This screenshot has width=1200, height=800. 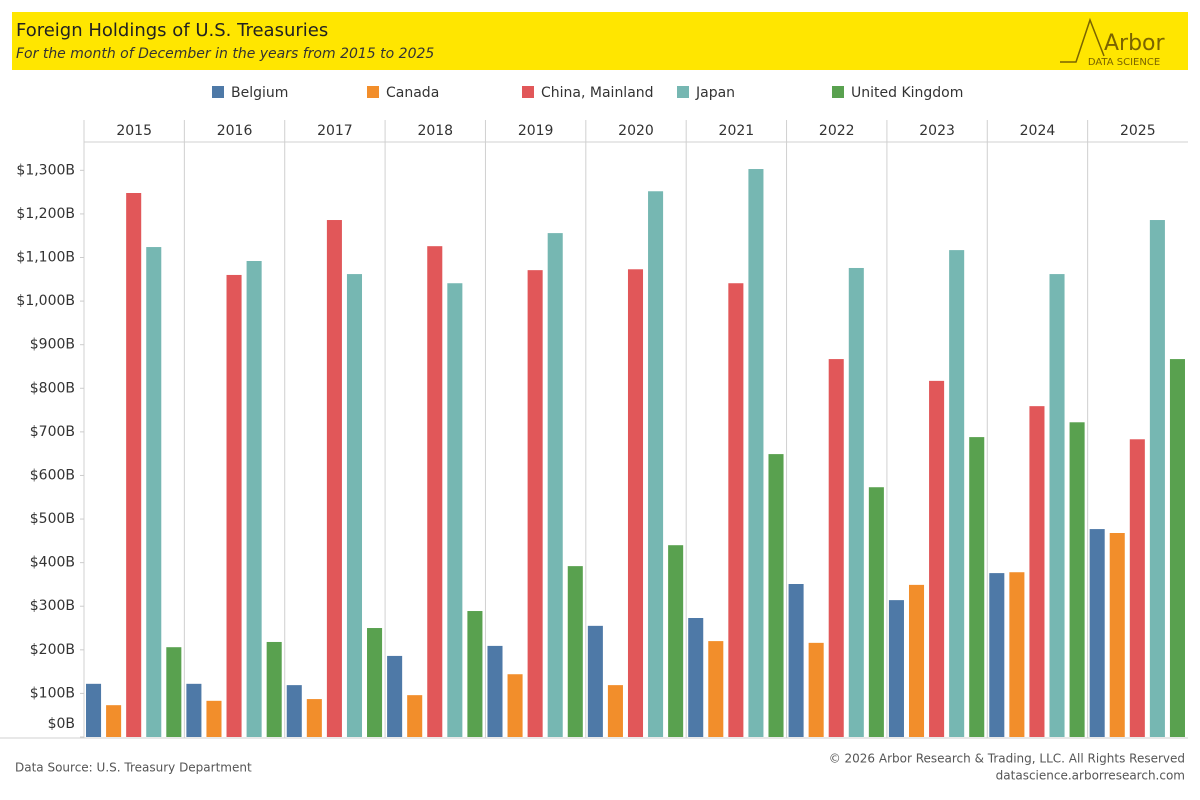 What do you see at coordinates (412, 93) in the screenshot?
I see `legend-label: Canada` at bounding box center [412, 93].